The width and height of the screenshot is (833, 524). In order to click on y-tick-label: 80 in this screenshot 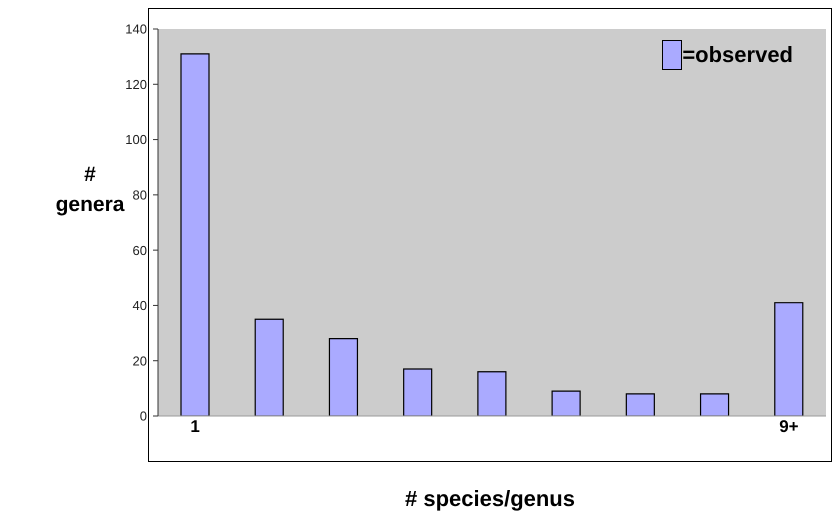, I will do `click(139, 194)`.